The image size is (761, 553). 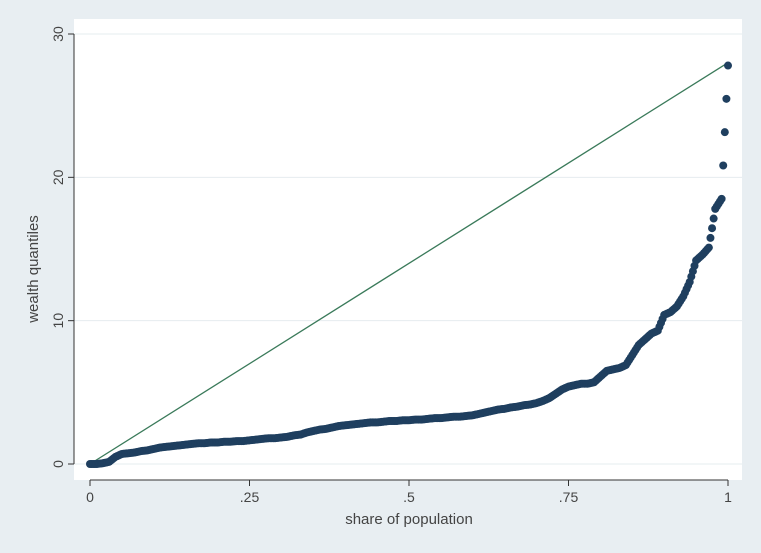 What do you see at coordinates (569, 497) in the screenshot?
I see `x-tick-label: .75` at bounding box center [569, 497].